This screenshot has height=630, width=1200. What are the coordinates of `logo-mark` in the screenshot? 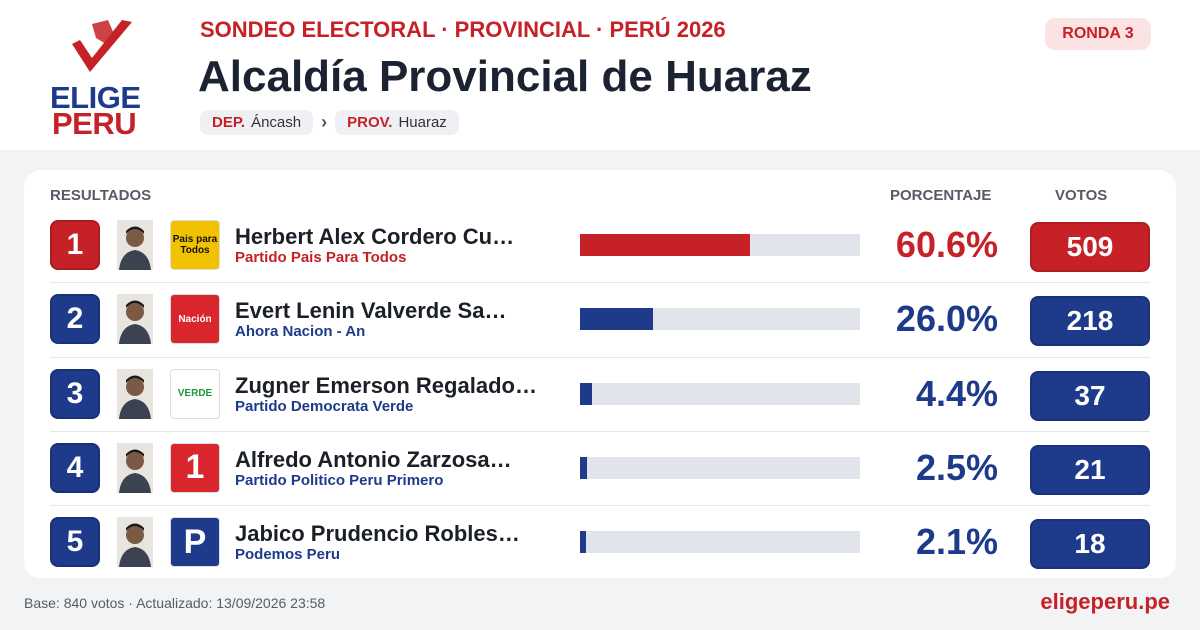 It's located at (102, 46).